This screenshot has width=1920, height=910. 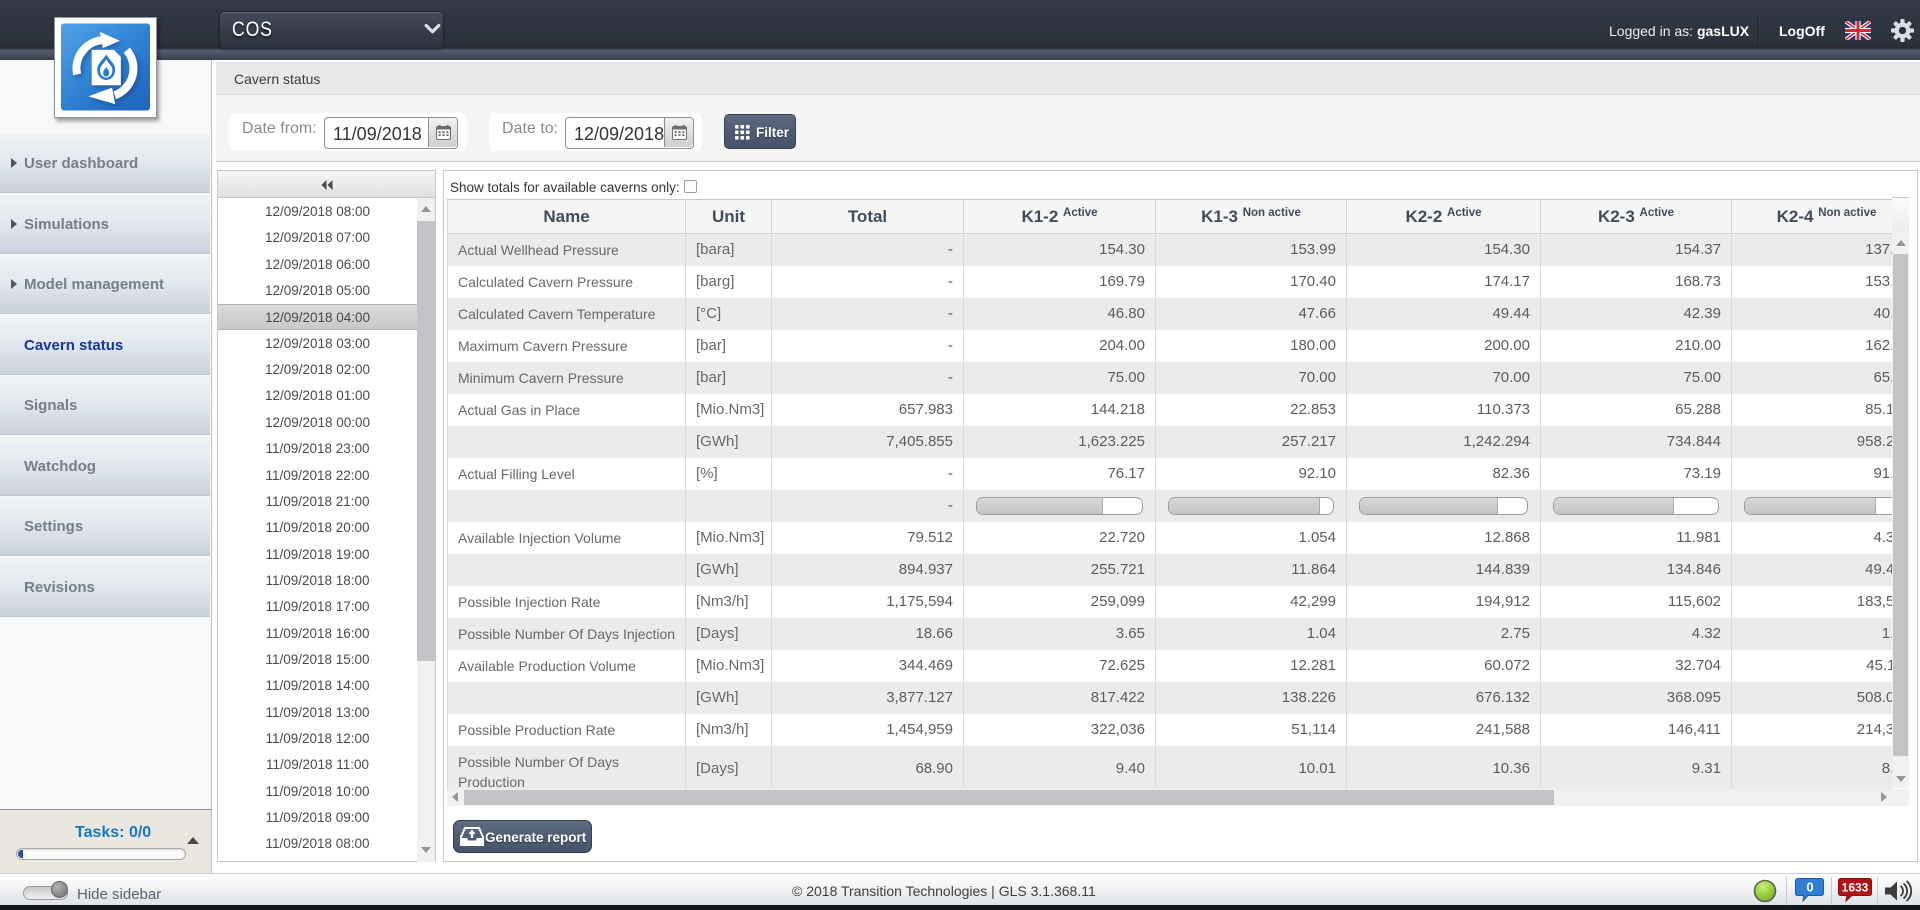 I want to click on svg-text: 1633, so click(x=1855, y=888).